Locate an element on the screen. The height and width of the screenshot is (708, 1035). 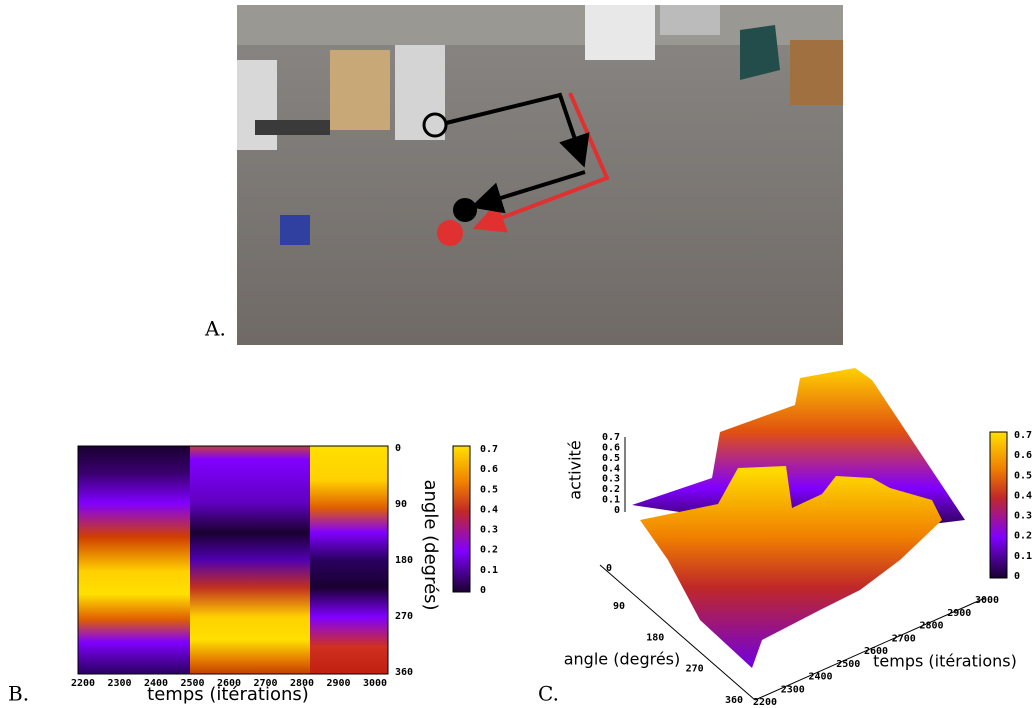
time-tick-label: 2700 is located at coordinates (904, 638).